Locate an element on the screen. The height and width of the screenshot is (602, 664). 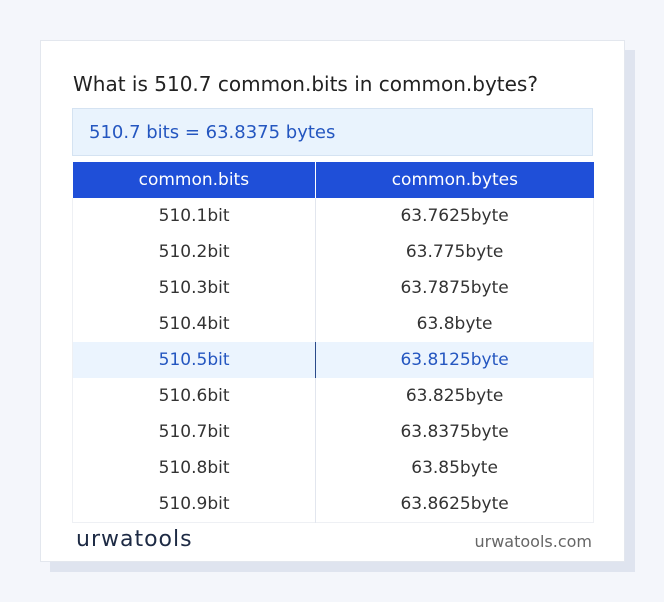
result-box: 510.7 bits = 63.8375 bytes is located at coordinates (332, 132).